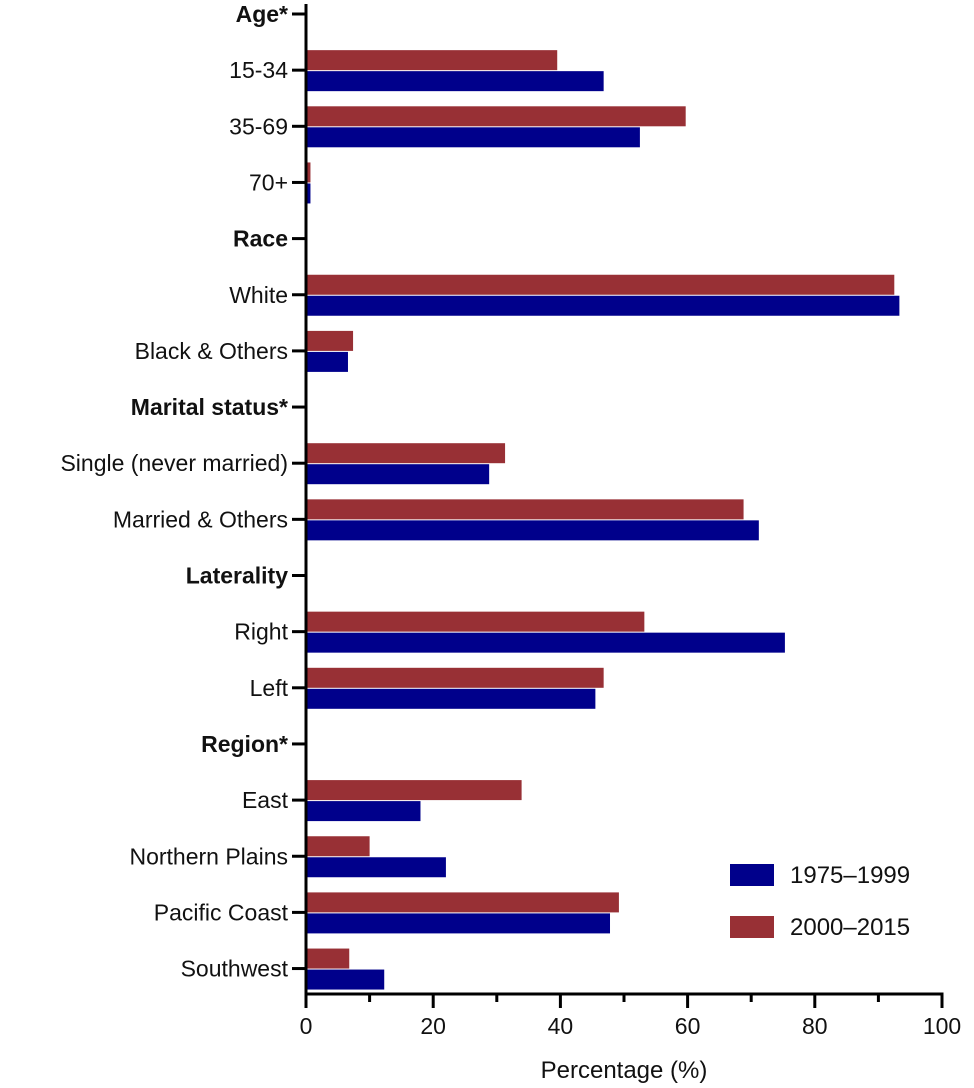  What do you see at coordinates (688, 1026) in the screenshot?
I see `x-tick-label: 60` at bounding box center [688, 1026].